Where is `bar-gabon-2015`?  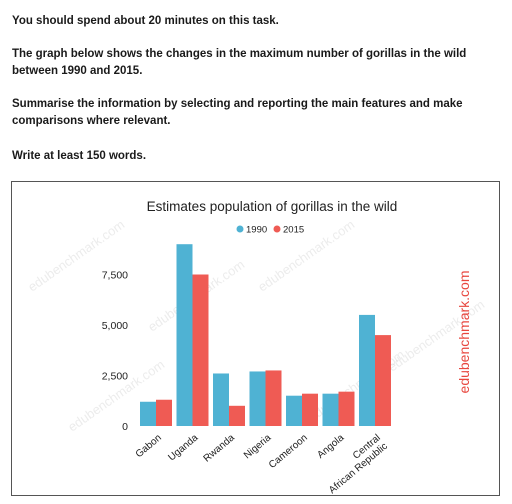
bar-gabon-2015 is located at coordinates (164, 412).